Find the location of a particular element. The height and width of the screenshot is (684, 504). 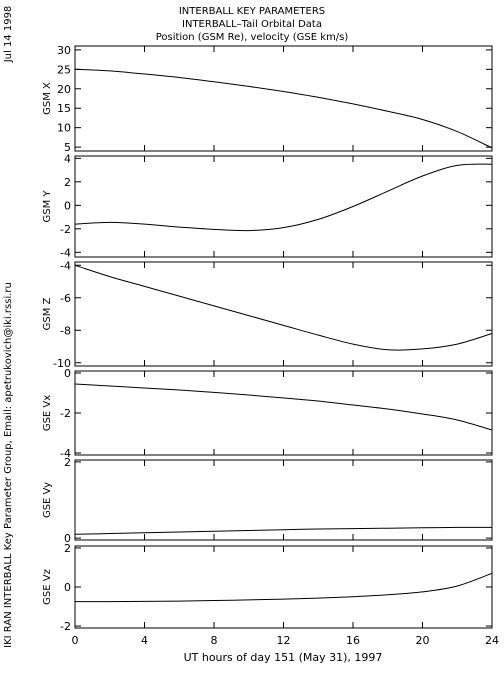

x-tick-label: 24 is located at coordinates (492, 640).